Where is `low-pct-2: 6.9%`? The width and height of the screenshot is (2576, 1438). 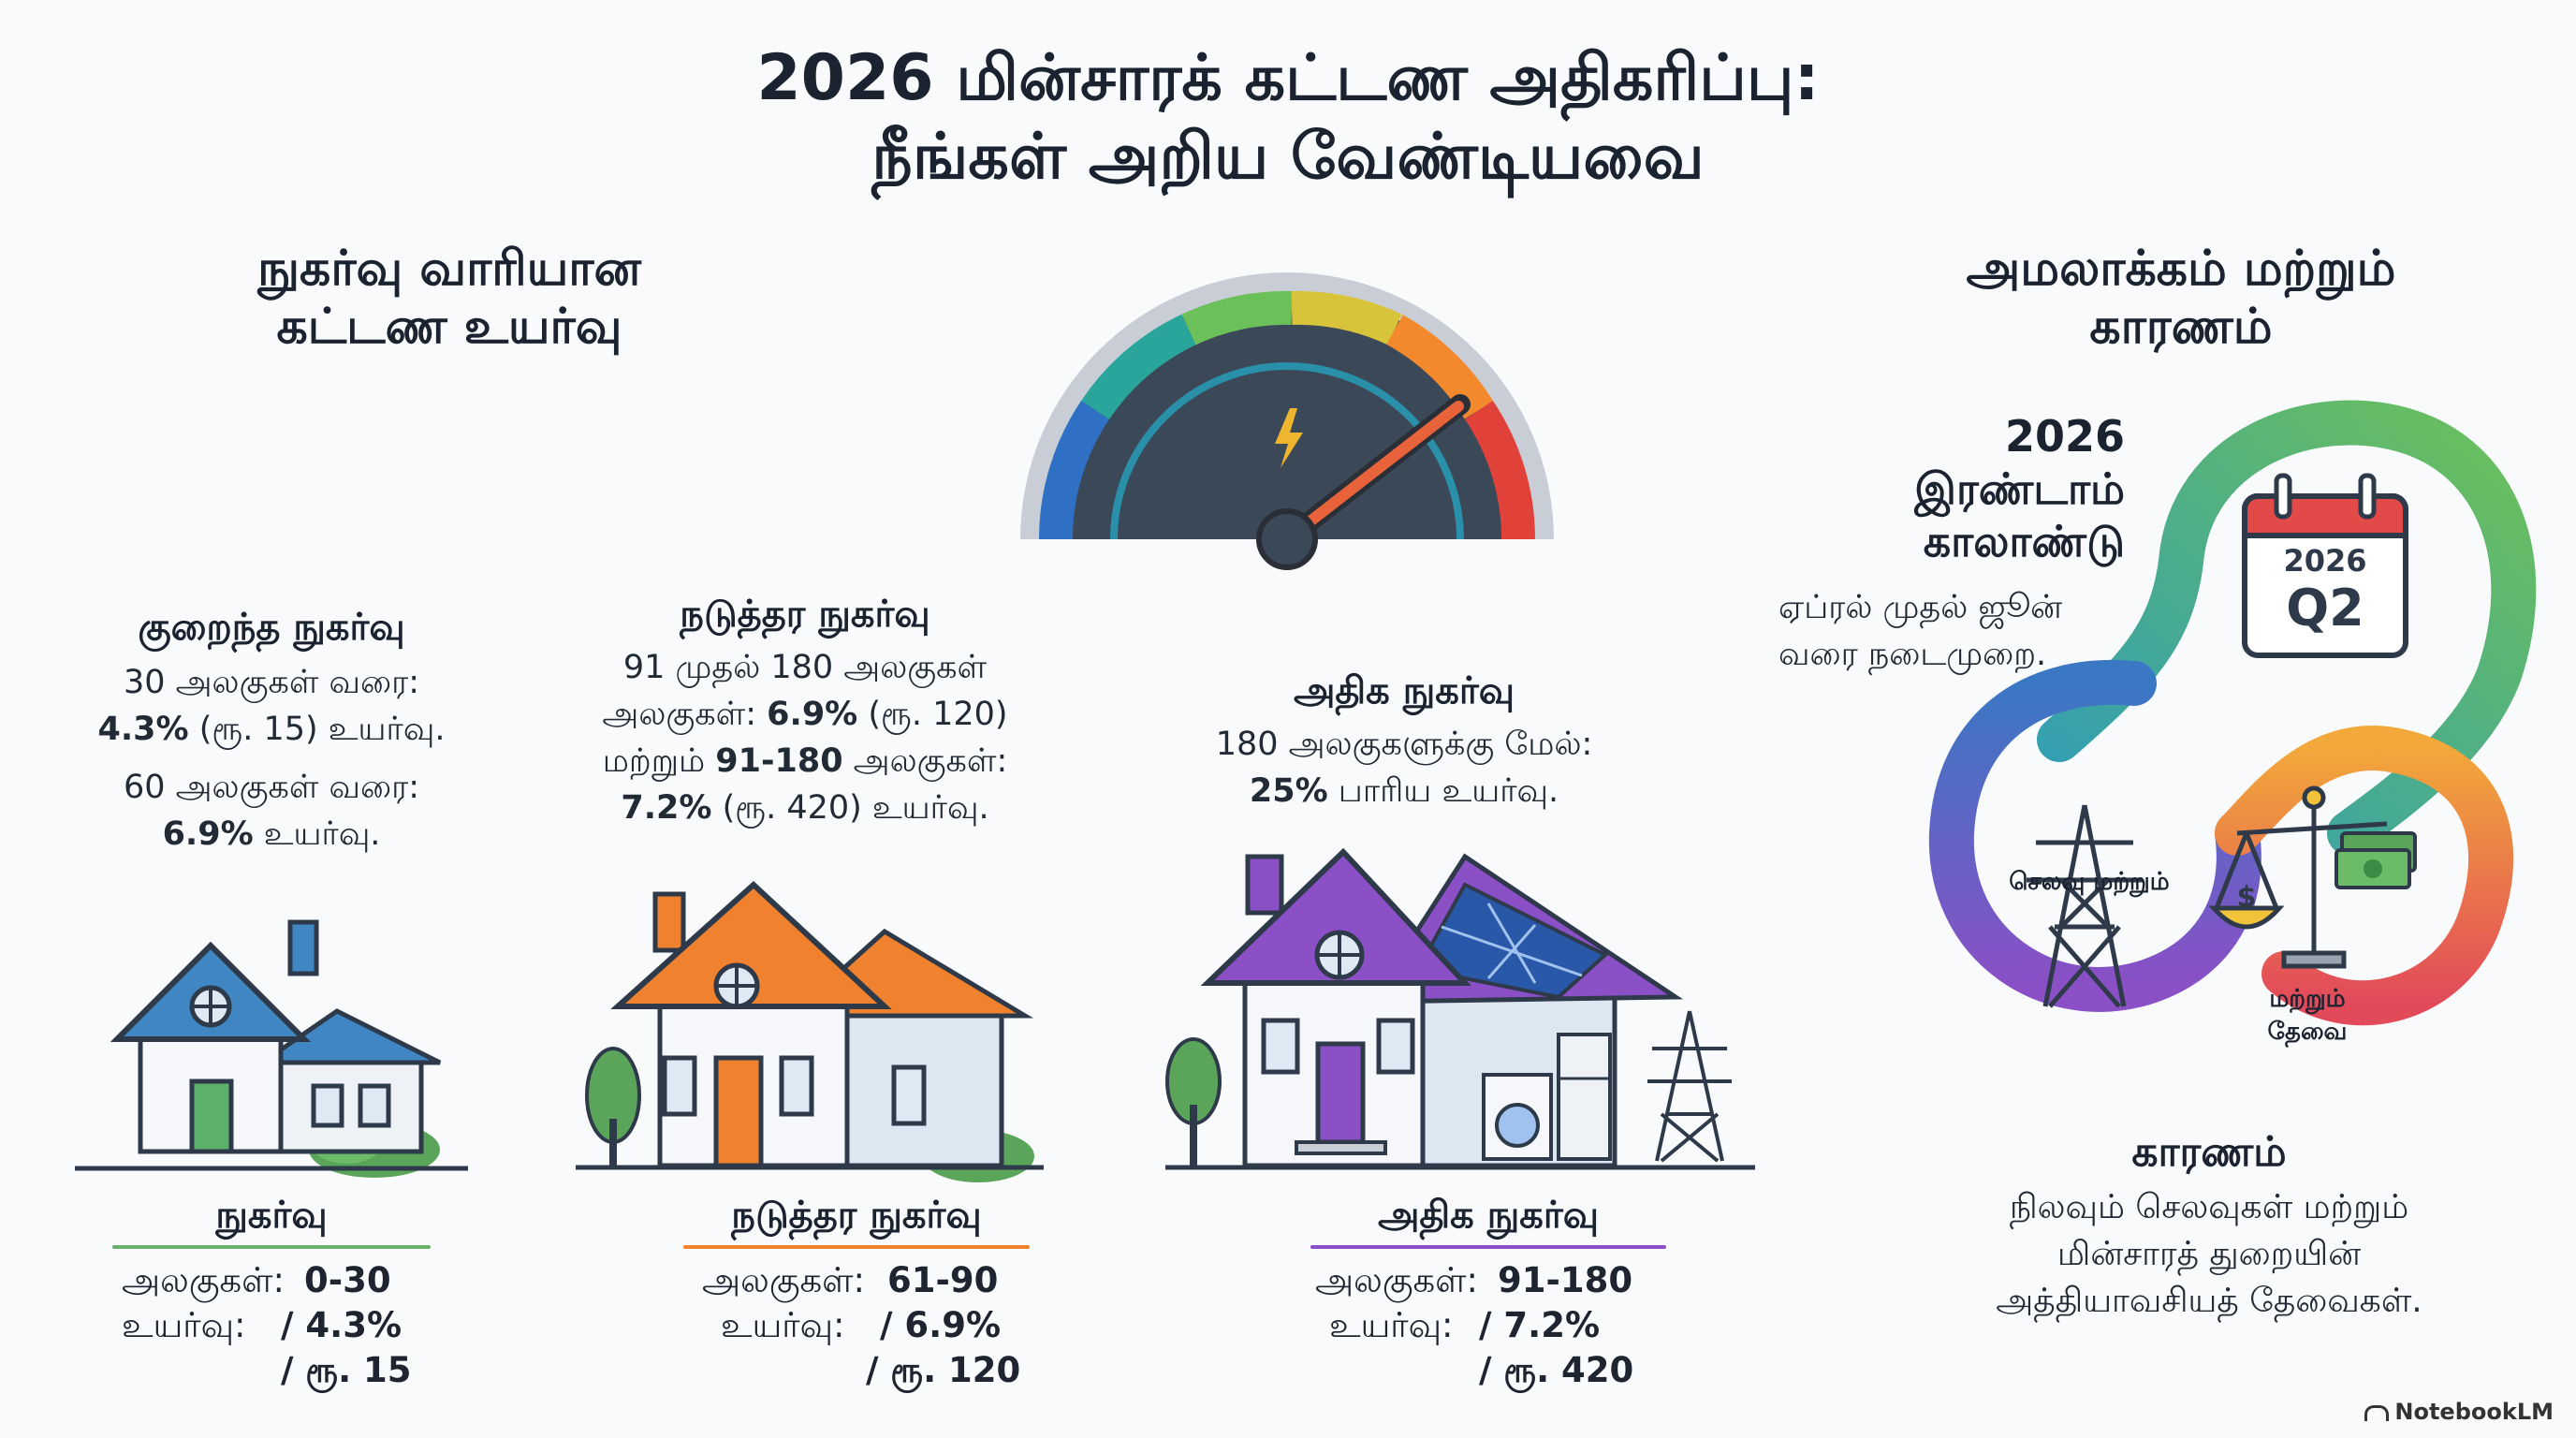 low-pct-2: 6.9% is located at coordinates (208, 834).